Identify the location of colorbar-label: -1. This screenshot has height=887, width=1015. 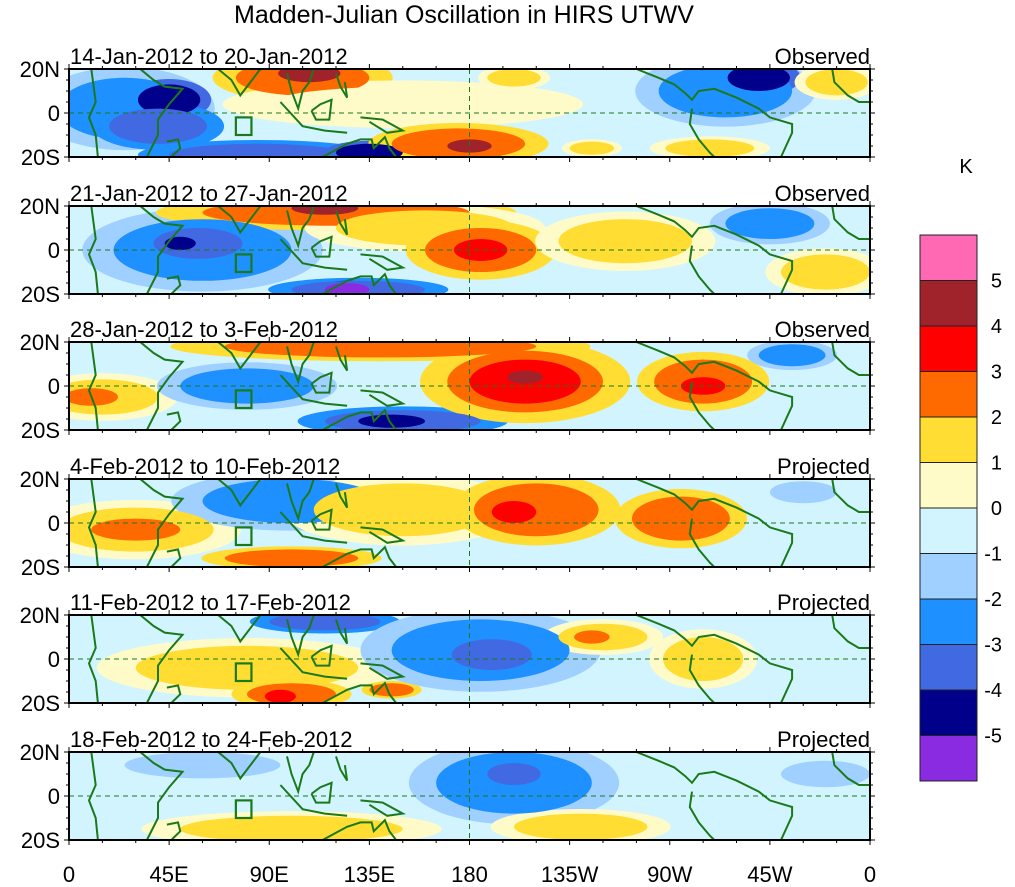
(993, 555).